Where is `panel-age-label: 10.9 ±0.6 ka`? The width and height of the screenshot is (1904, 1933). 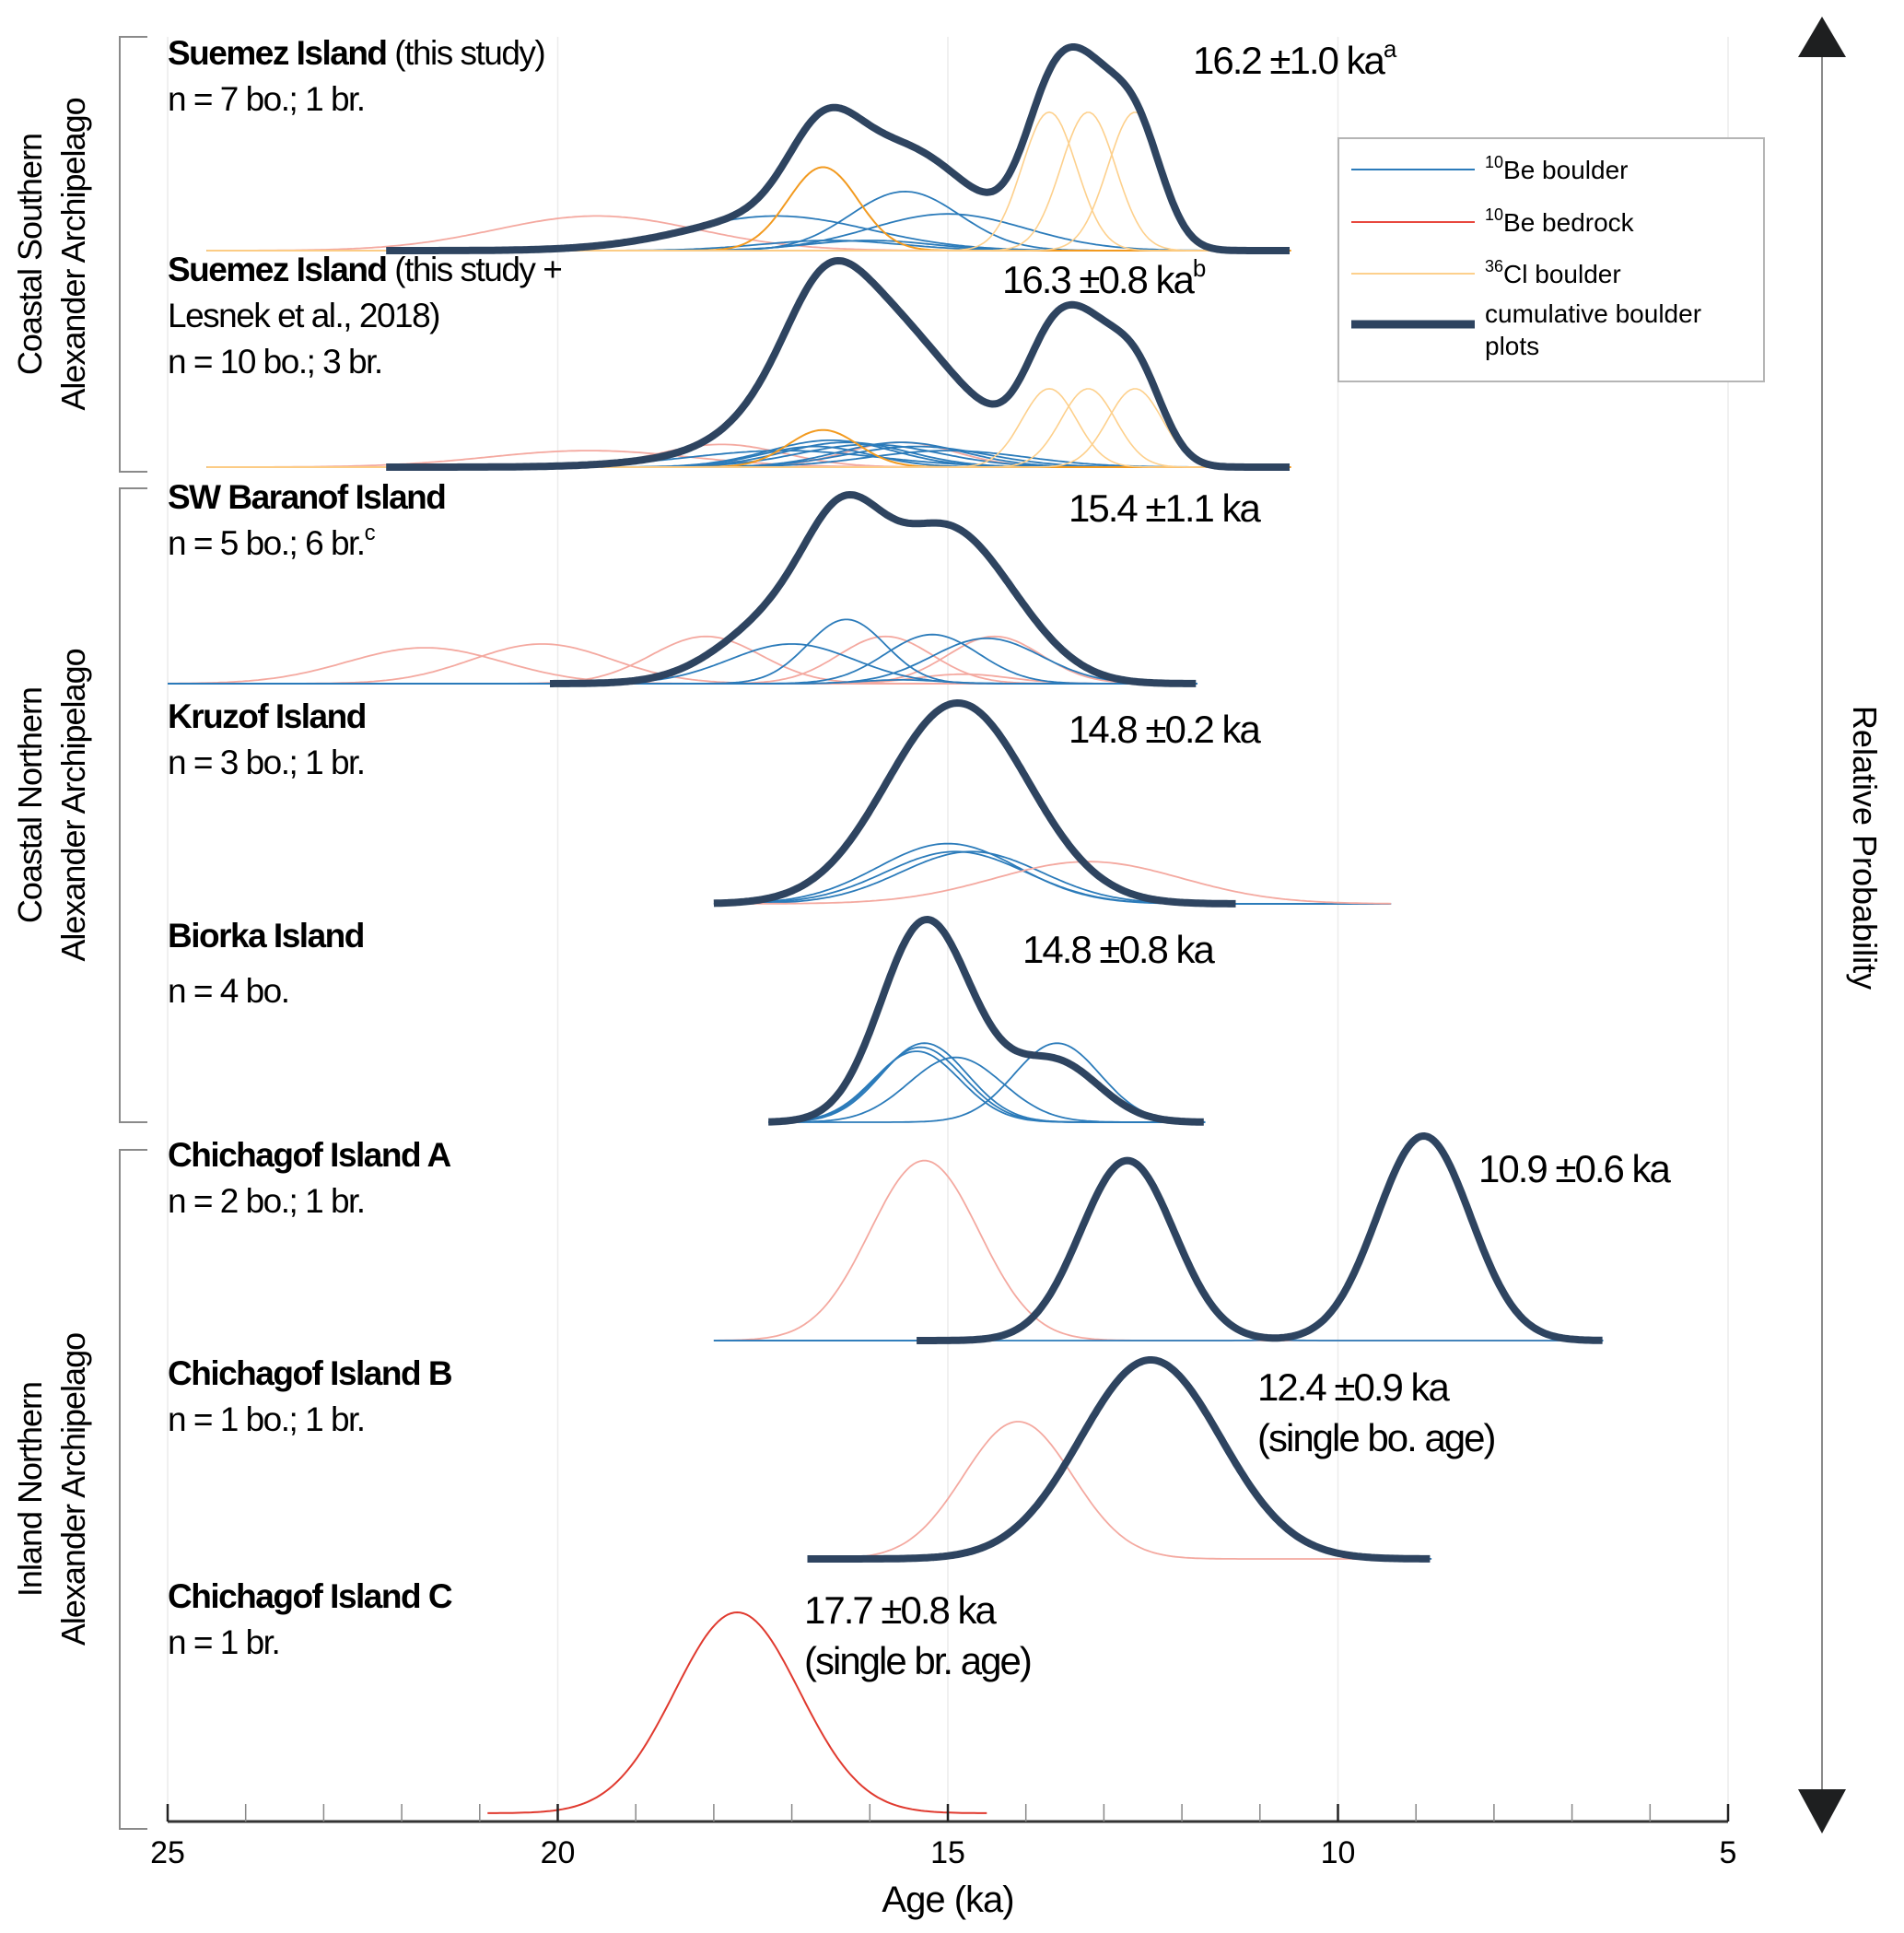
panel-age-label: 10.9 ±0.6 ka is located at coordinates (1575, 1169).